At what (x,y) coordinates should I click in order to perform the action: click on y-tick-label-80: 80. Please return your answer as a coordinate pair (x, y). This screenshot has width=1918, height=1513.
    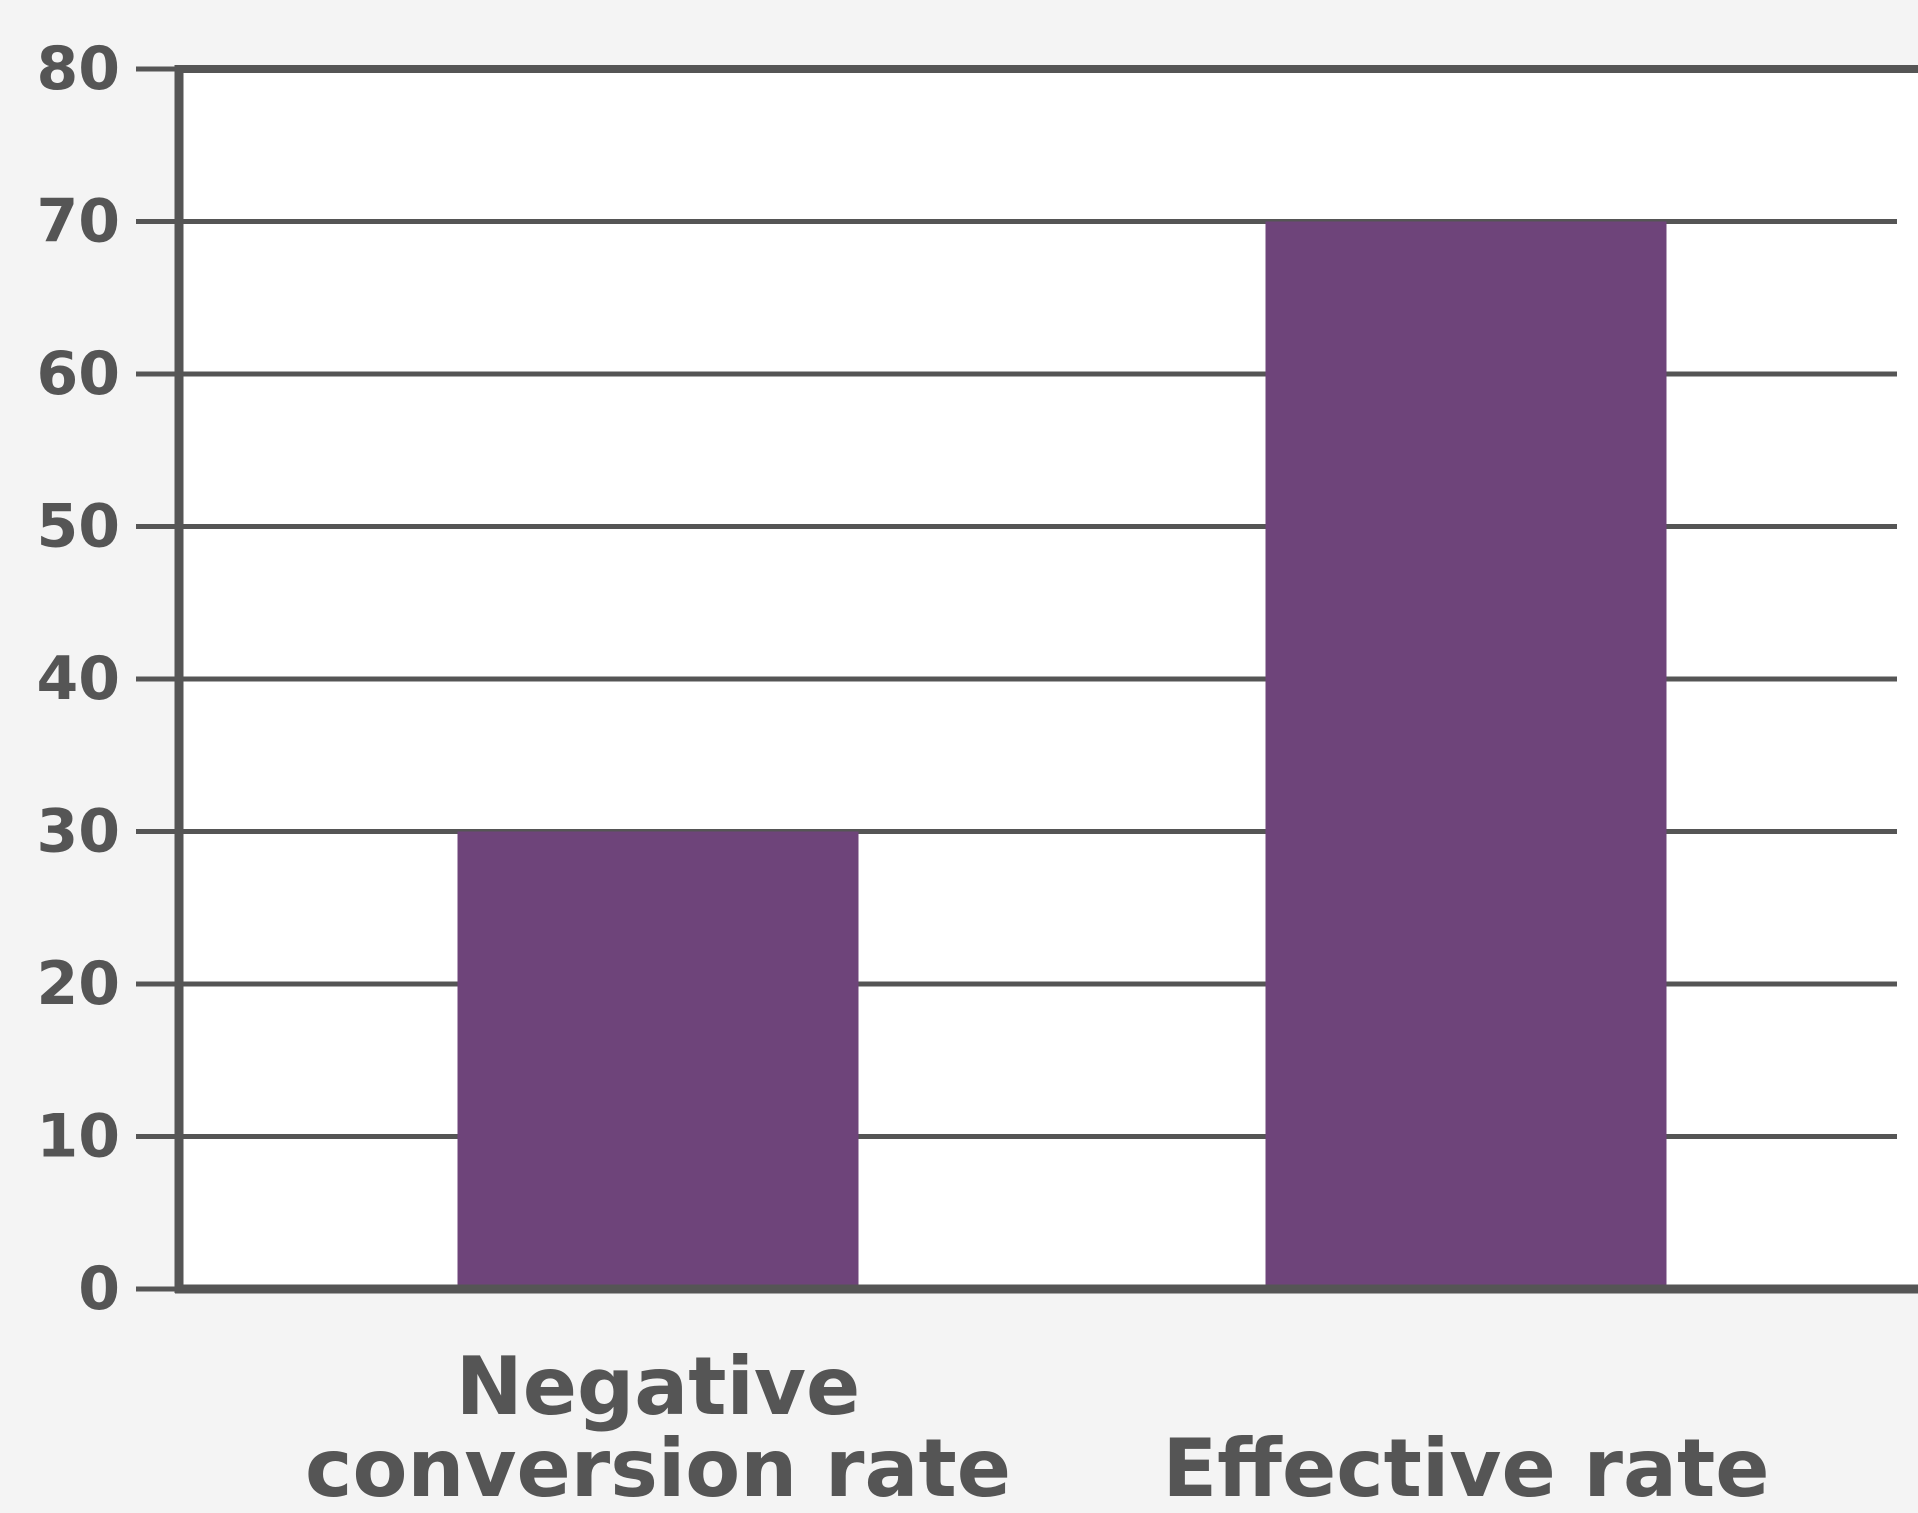
    Looking at the image, I should click on (79, 69).